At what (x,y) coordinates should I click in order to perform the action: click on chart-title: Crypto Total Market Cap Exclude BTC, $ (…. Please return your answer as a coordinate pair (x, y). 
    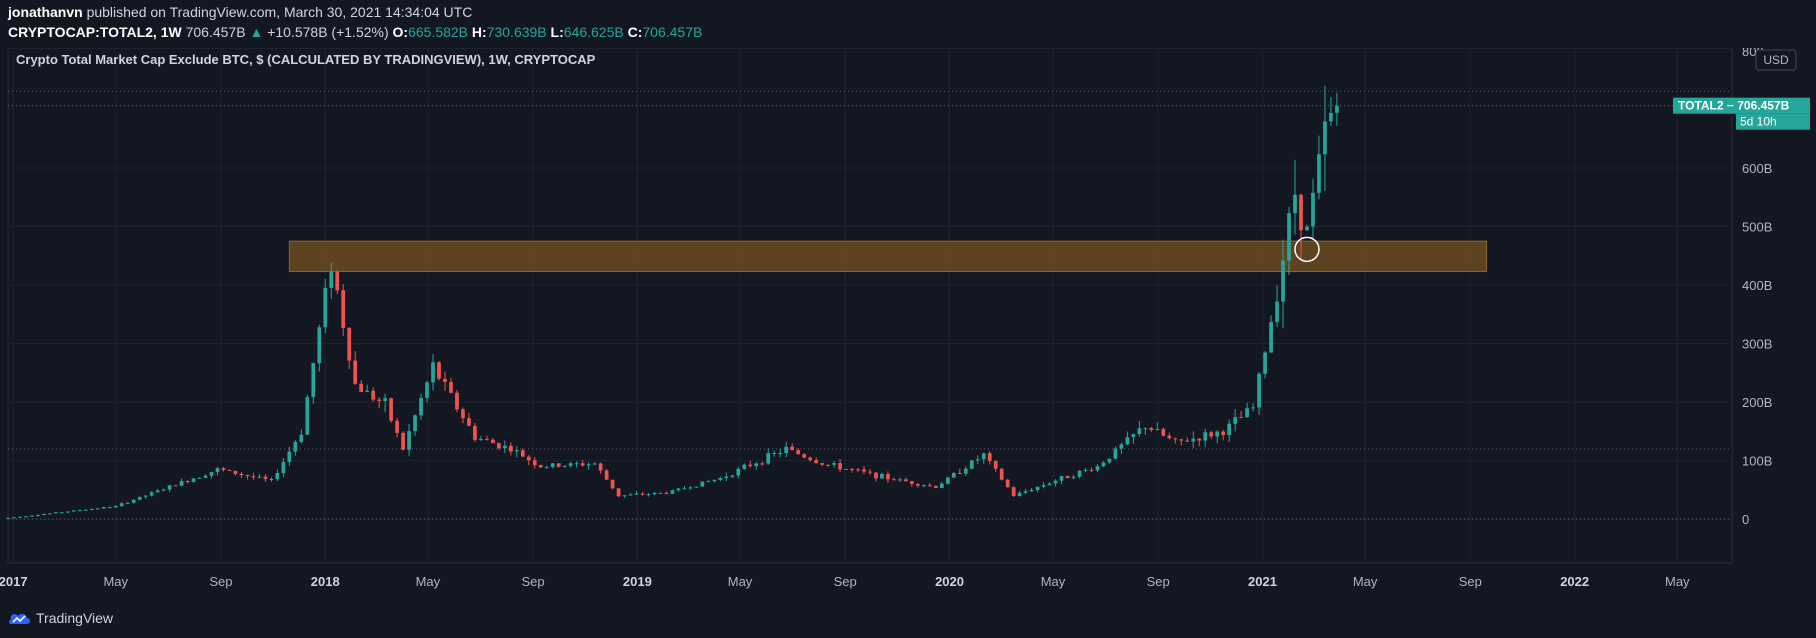
    Looking at the image, I should click on (306, 59).